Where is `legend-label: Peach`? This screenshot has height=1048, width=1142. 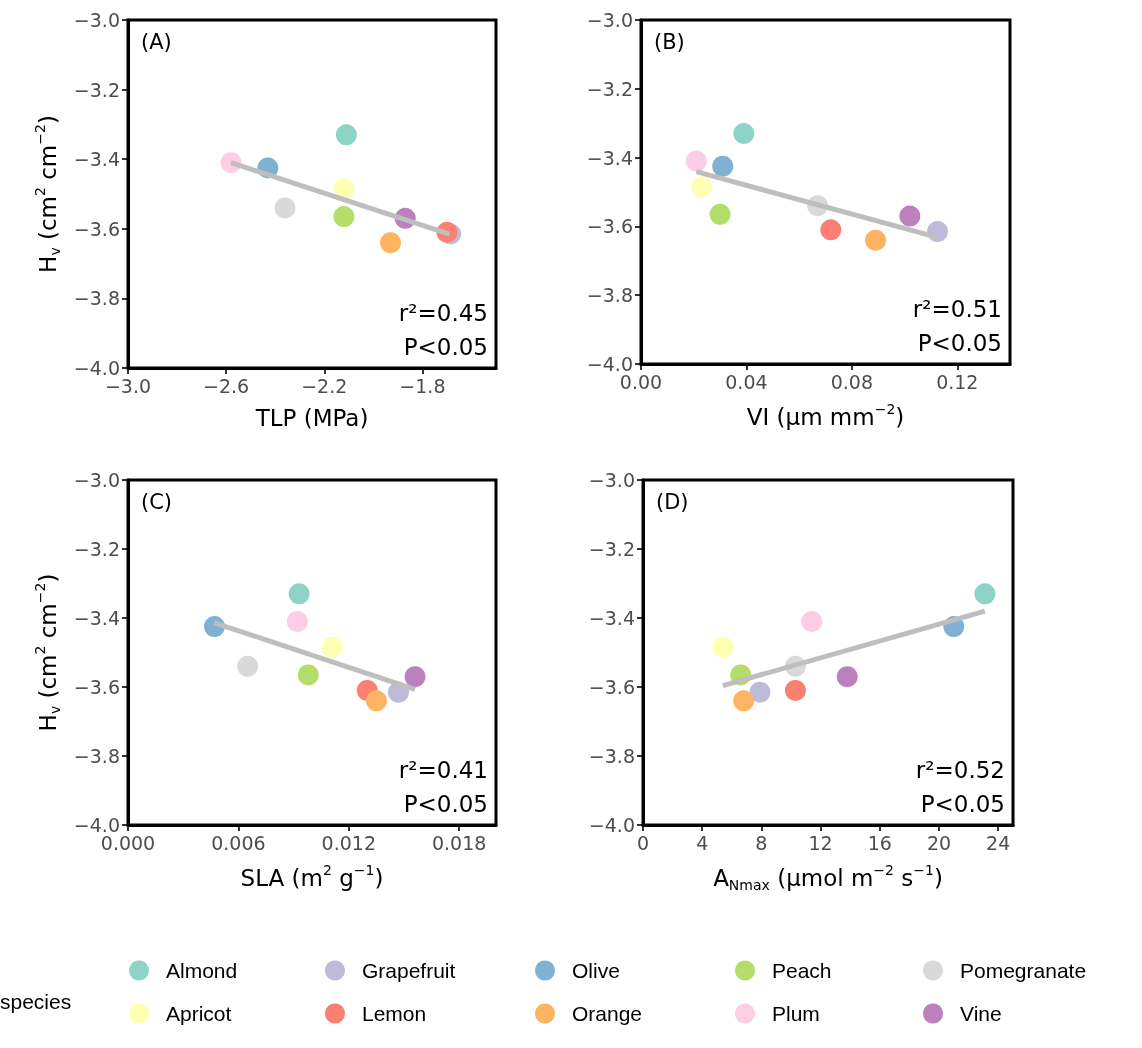 legend-label: Peach is located at coordinates (802, 970).